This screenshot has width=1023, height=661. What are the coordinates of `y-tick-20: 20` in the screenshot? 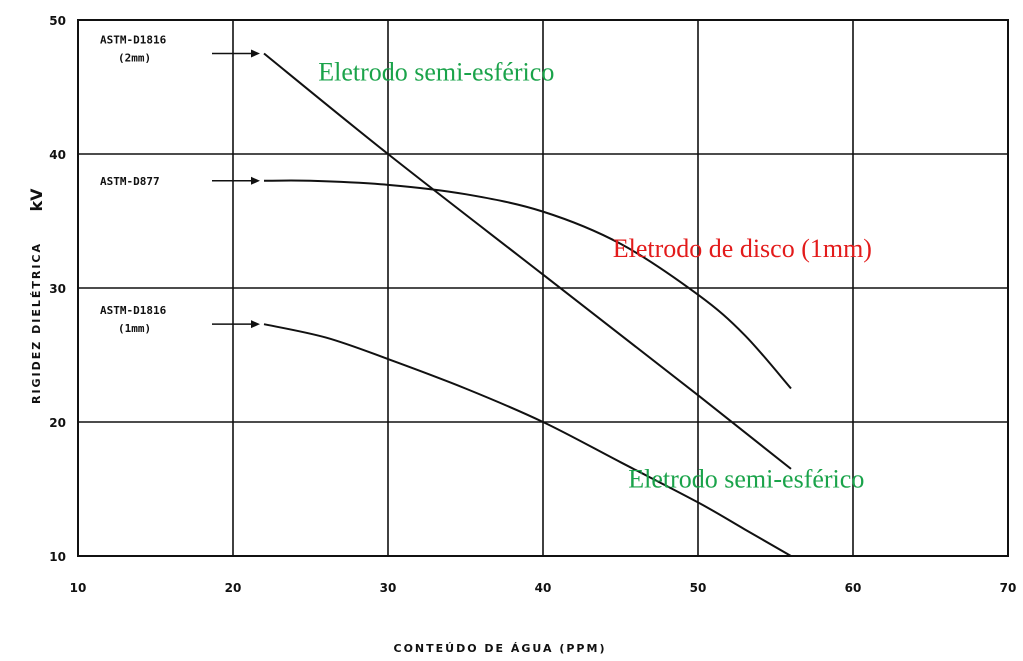 It's located at (57, 423).